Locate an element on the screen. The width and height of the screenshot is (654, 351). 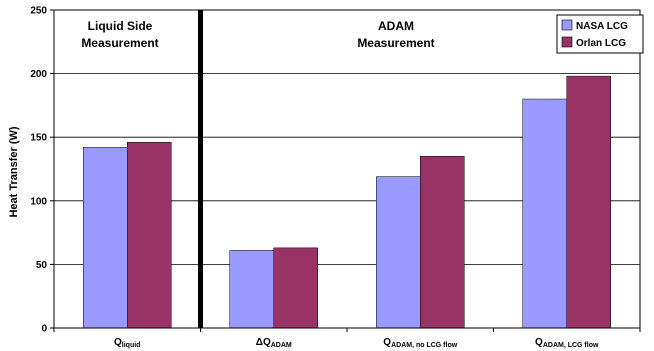
legend-label-nasa: NASA LCG is located at coordinates (602, 26).